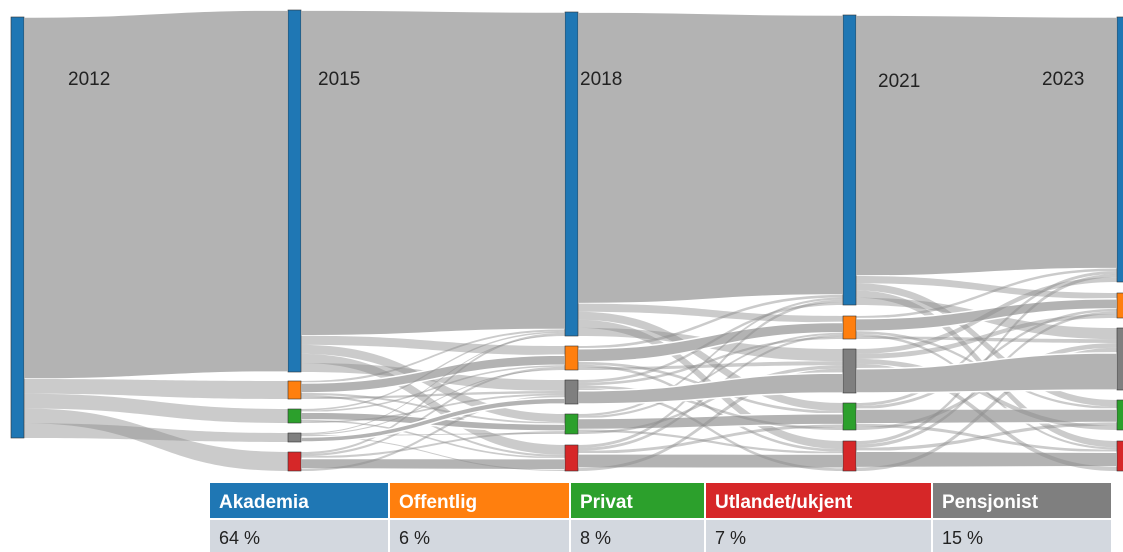 The image size is (1123, 552). What do you see at coordinates (606, 502) in the screenshot?
I see `legend-header: Privat` at bounding box center [606, 502].